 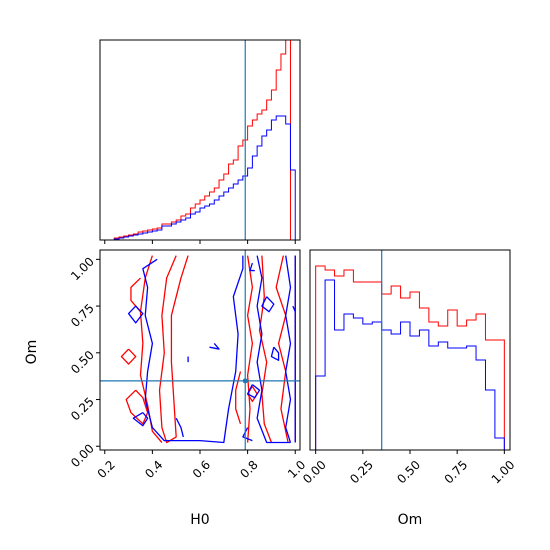 I want to click on om-histogram-x-tick-label-2: 0.50, so click(x=408, y=472).